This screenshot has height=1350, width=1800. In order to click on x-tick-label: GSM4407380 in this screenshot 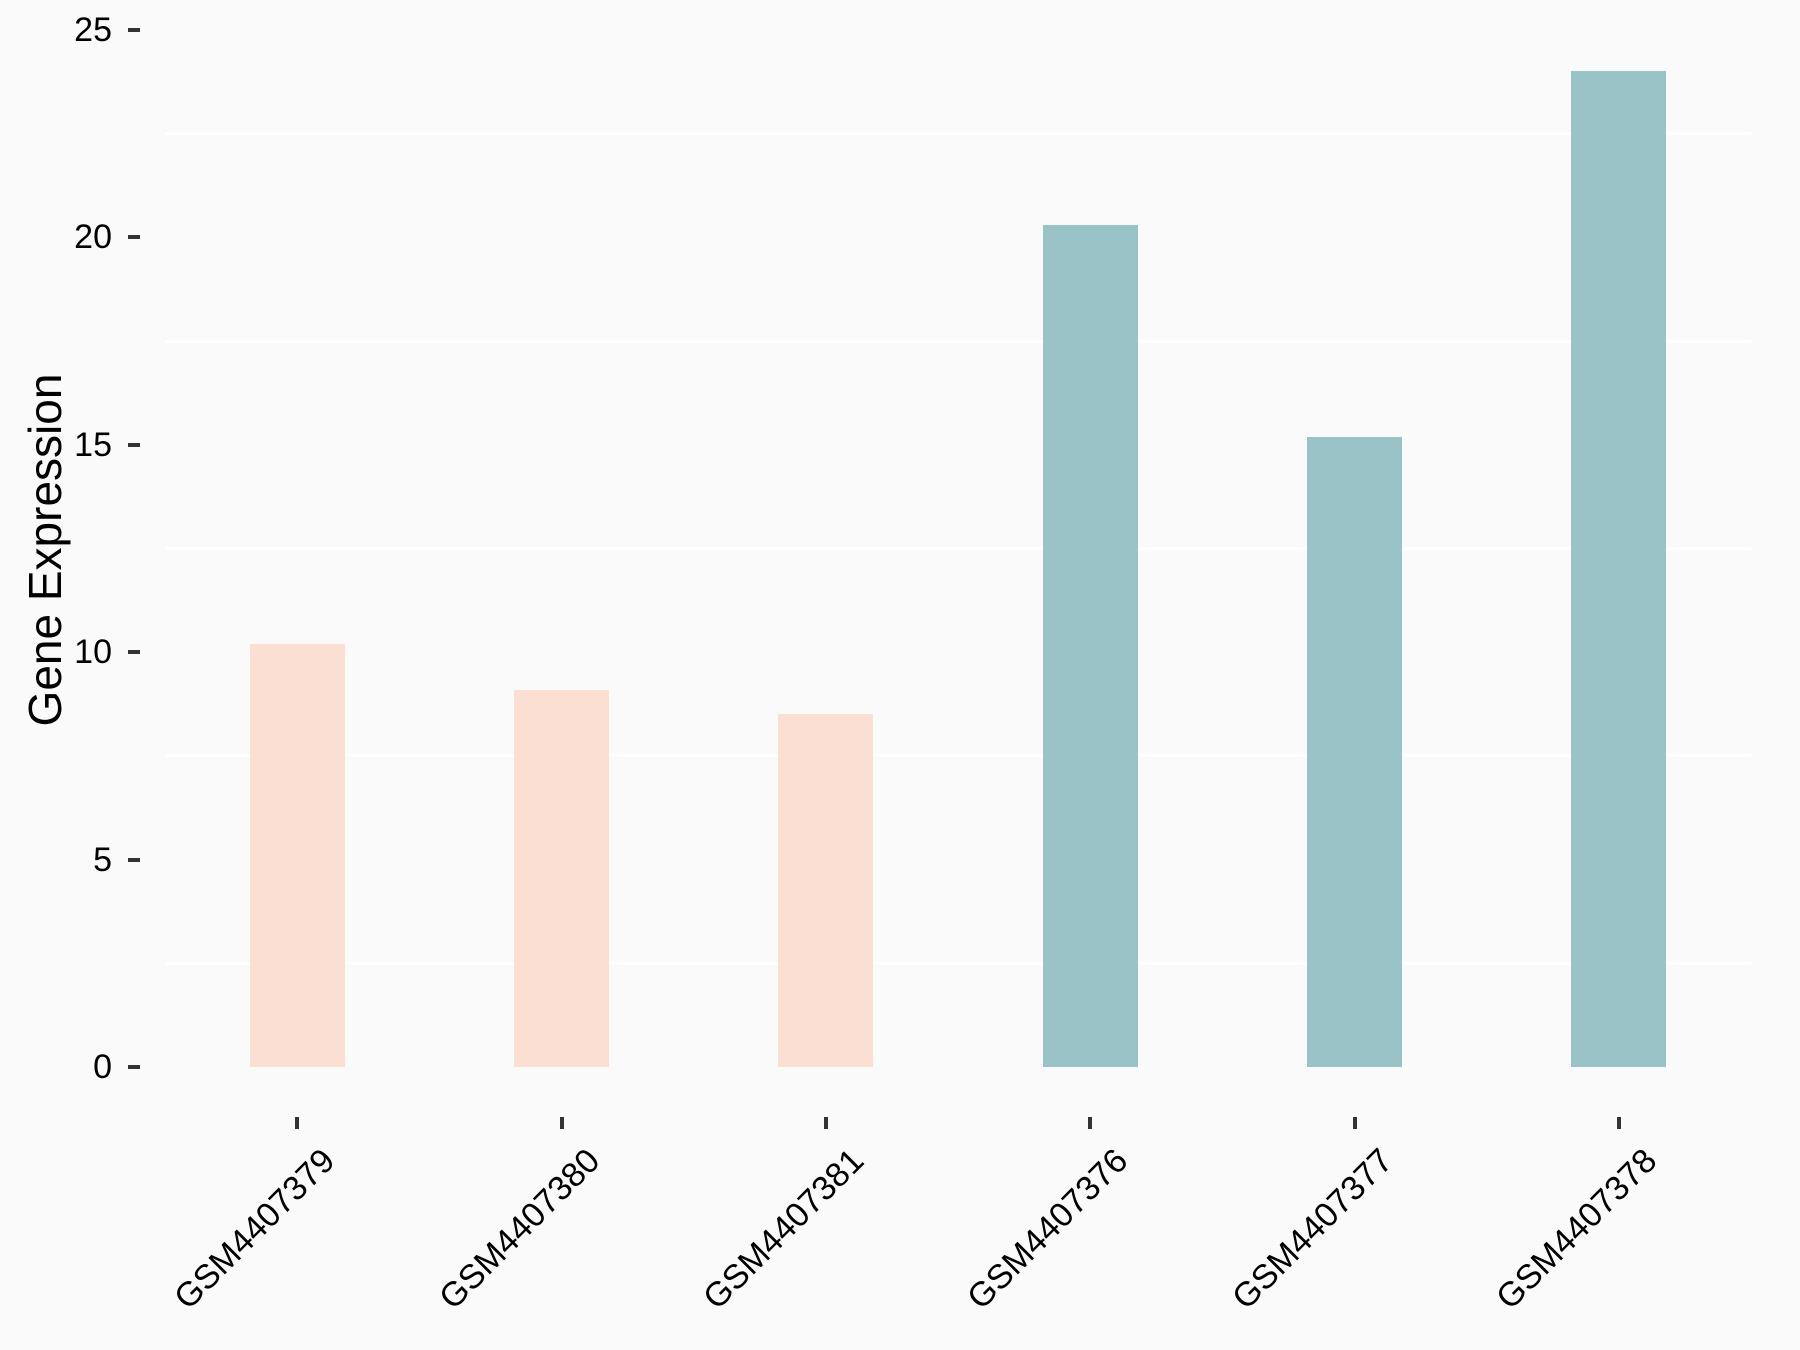, I will do `click(519, 1229)`.